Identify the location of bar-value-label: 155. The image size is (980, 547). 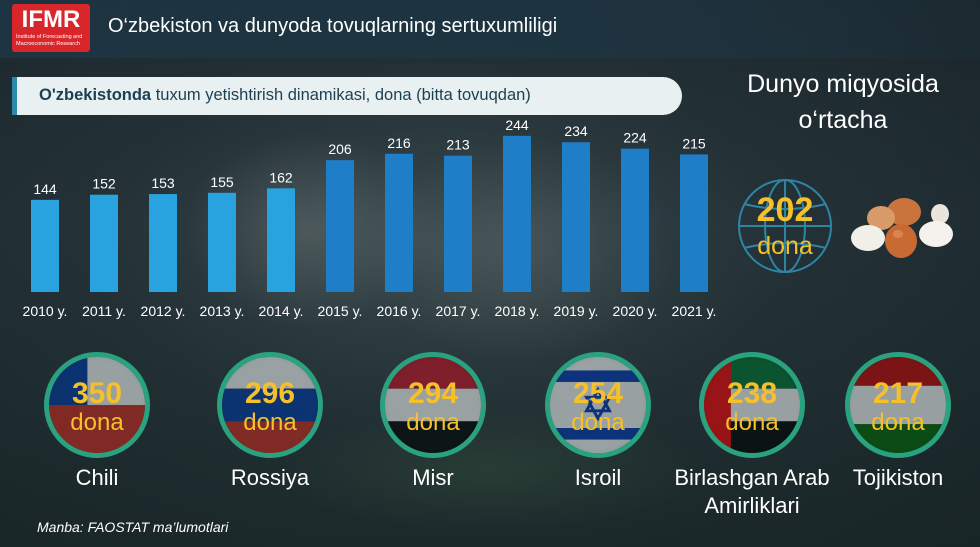
(222, 182).